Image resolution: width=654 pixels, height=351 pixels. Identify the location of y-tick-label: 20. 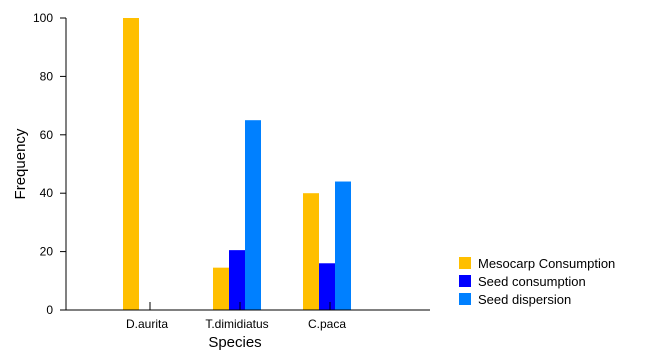
(47, 252).